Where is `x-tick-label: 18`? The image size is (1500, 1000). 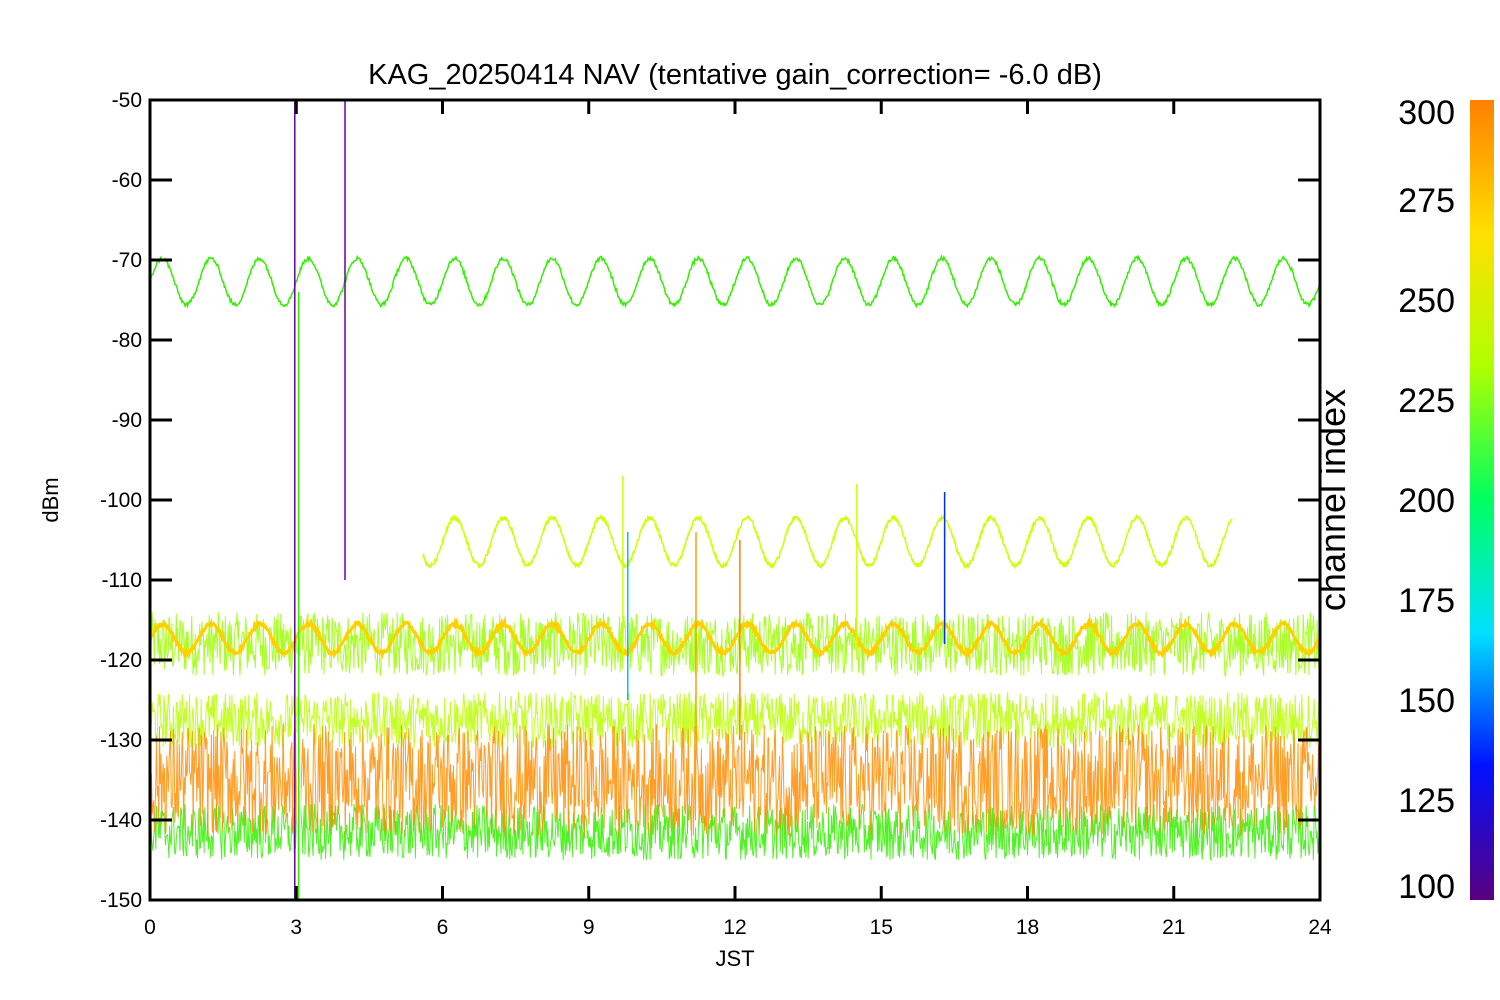 x-tick-label: 18 is located at coordinates (1027, 927).